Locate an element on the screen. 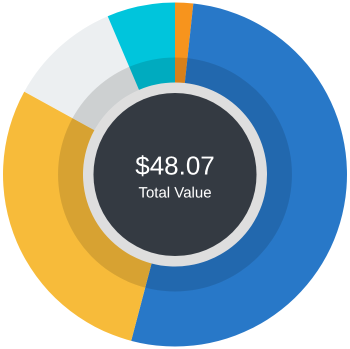 The image size is (350, 349). text: Total Value is located at coordinates (175, 193).